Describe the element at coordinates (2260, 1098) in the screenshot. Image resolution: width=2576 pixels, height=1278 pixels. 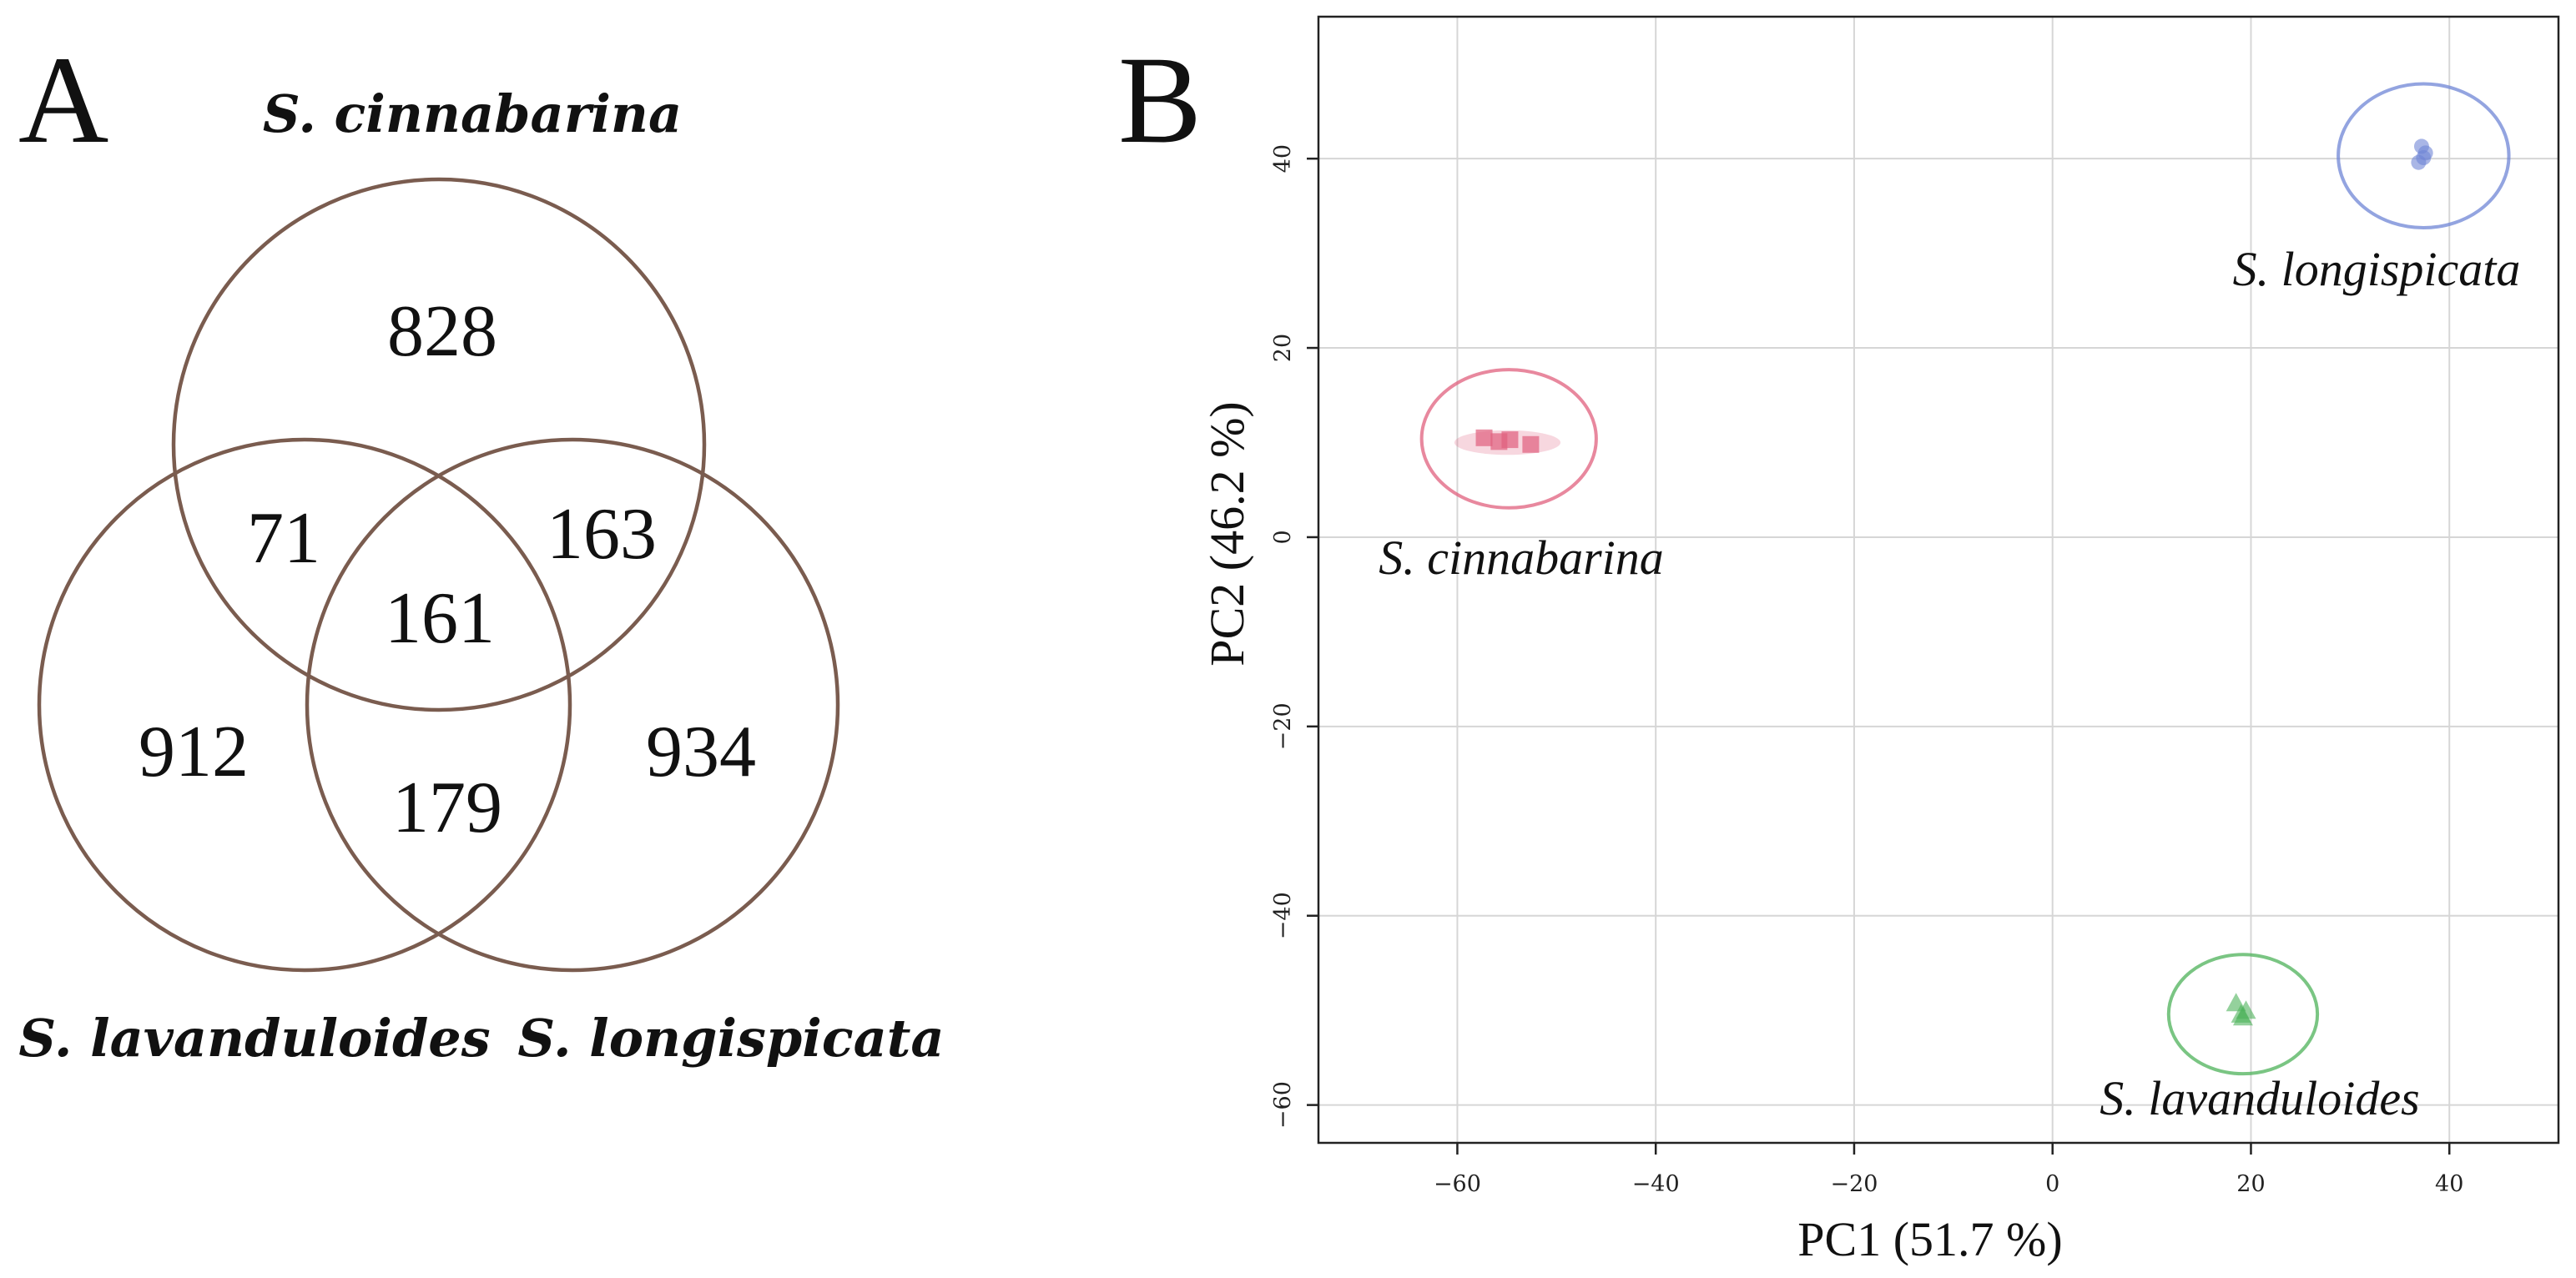
I see `group-label-lavanduloides: S. lavanduloides` at that location.